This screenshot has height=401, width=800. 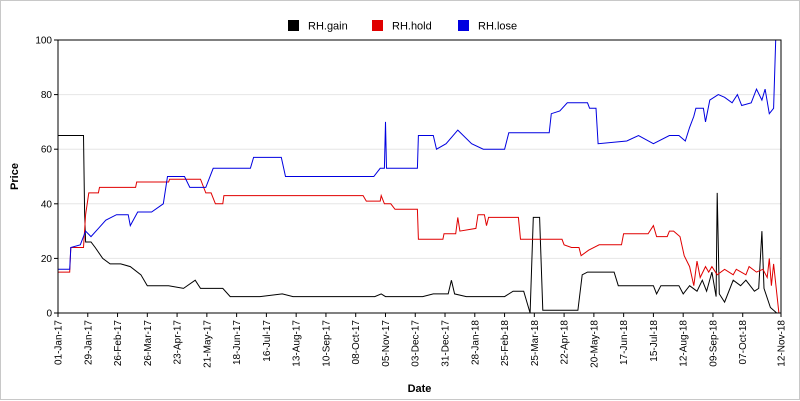 What do you see at coordinates (782, 343) in the screenshot?
I see `x-tick-label: 12-Nov-18` at bounding box center [782, 343].